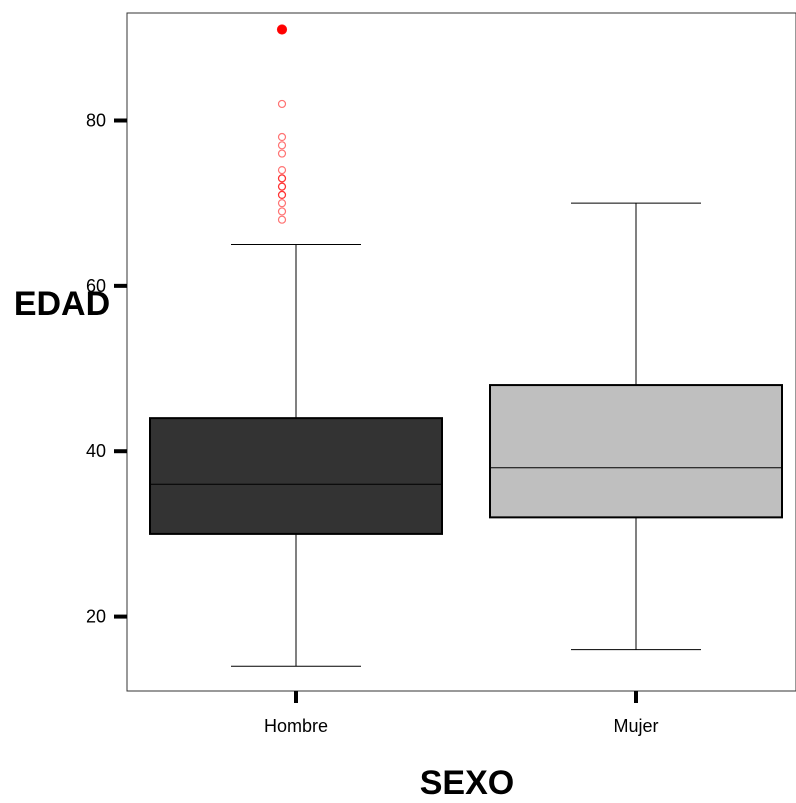  What do you see at coordinates (296, 726) in the screenshot?
I see `x-tick-label: Hombre` at bounding box center [296, 726].